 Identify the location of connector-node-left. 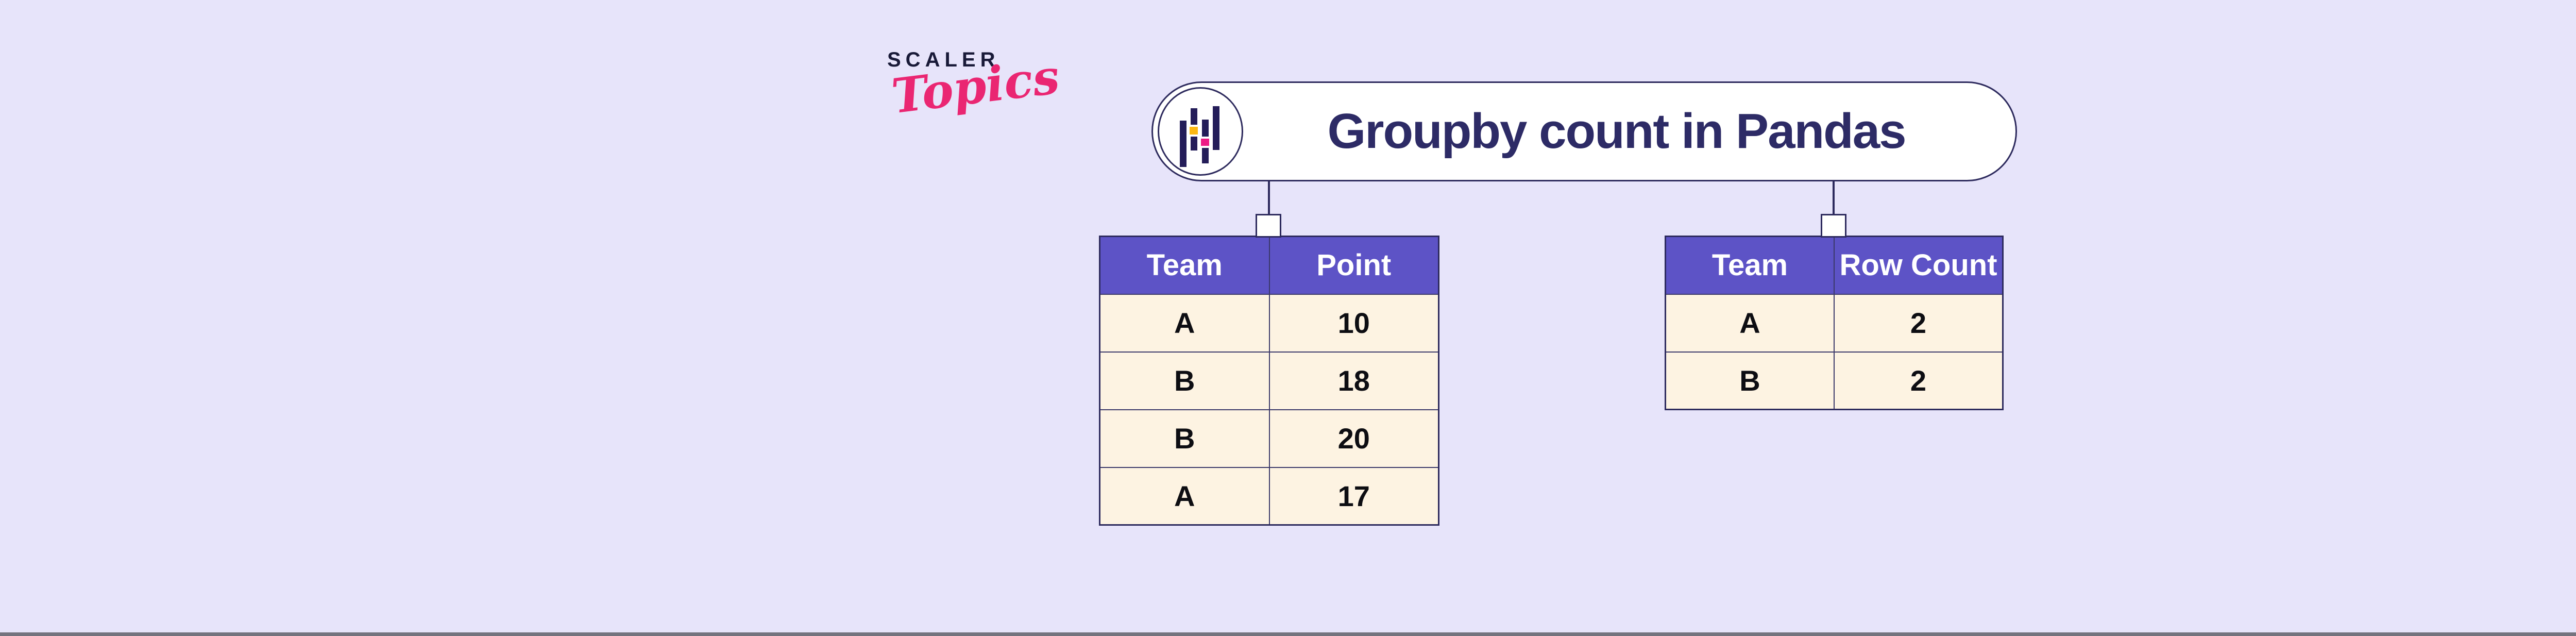
(1268, 226).